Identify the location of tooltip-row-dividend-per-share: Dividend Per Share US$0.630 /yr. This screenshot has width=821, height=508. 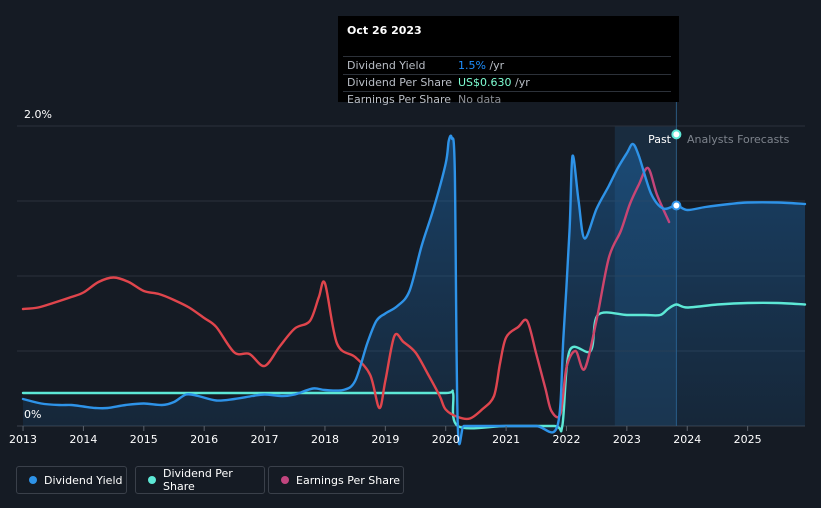
(504, 83).